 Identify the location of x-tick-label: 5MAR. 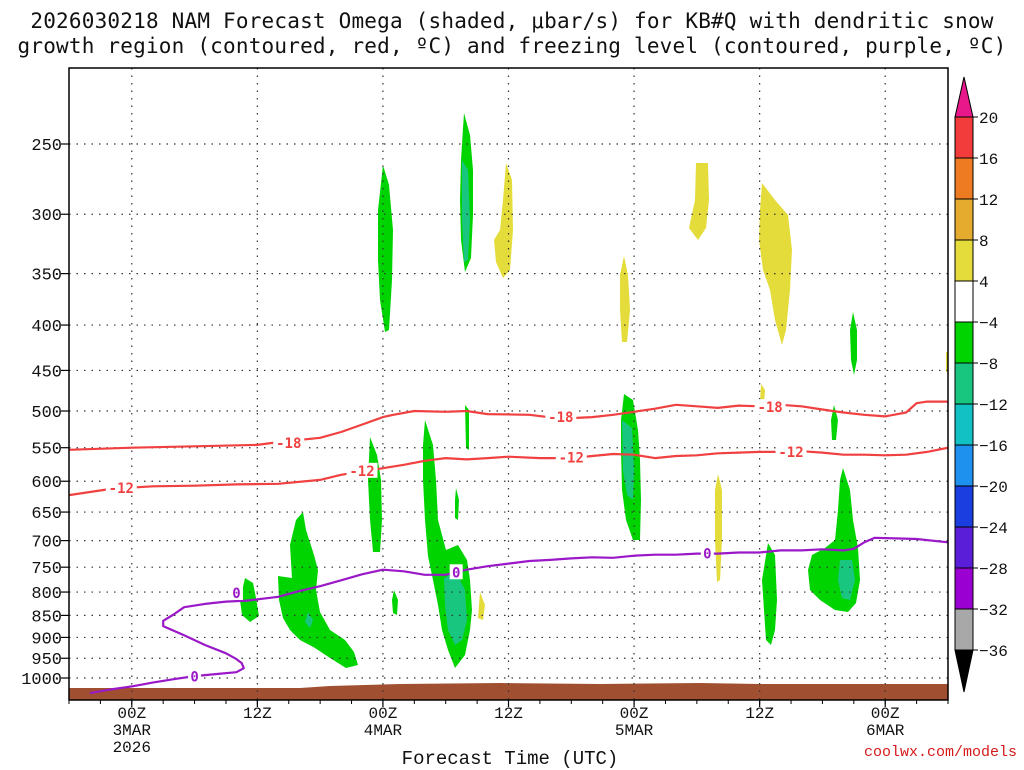
(634, 731).